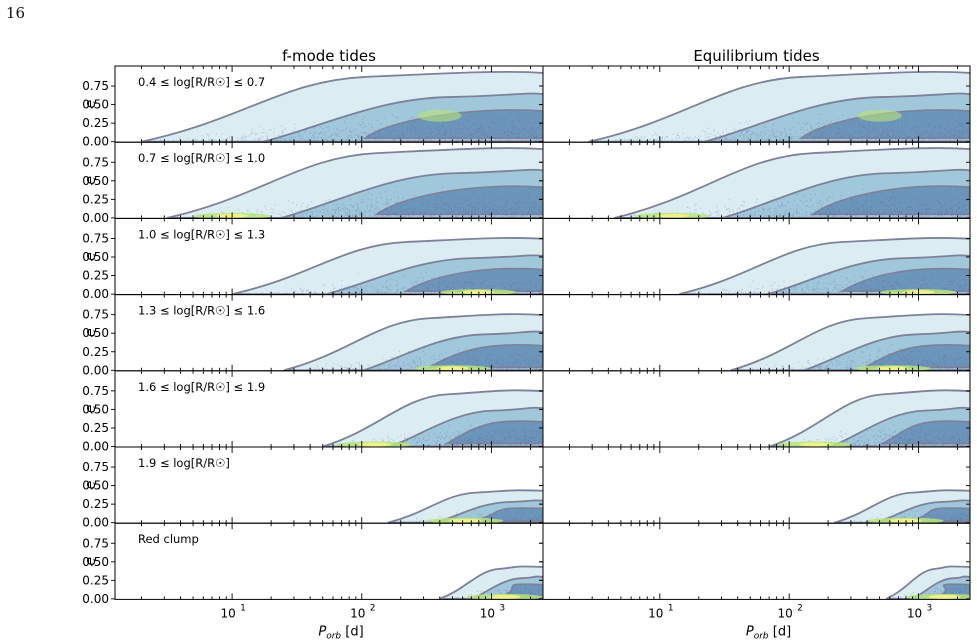 This screenshot has height=641, width=977. Describe the element at coordinates (313, 259) in the screenshot. I see `panel: 0.00 0.25 0.50 0.75 e 1.0 ≤ log[R/R☉] ≤ 1.3` at that location.